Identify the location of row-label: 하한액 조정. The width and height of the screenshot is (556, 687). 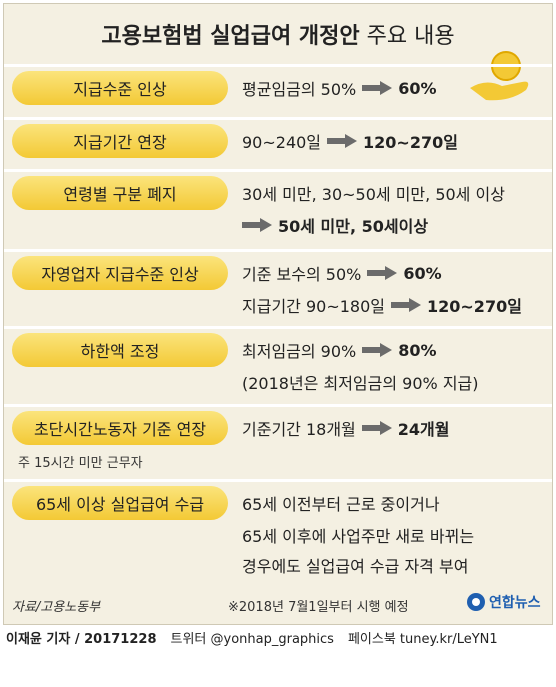
(120, 350).